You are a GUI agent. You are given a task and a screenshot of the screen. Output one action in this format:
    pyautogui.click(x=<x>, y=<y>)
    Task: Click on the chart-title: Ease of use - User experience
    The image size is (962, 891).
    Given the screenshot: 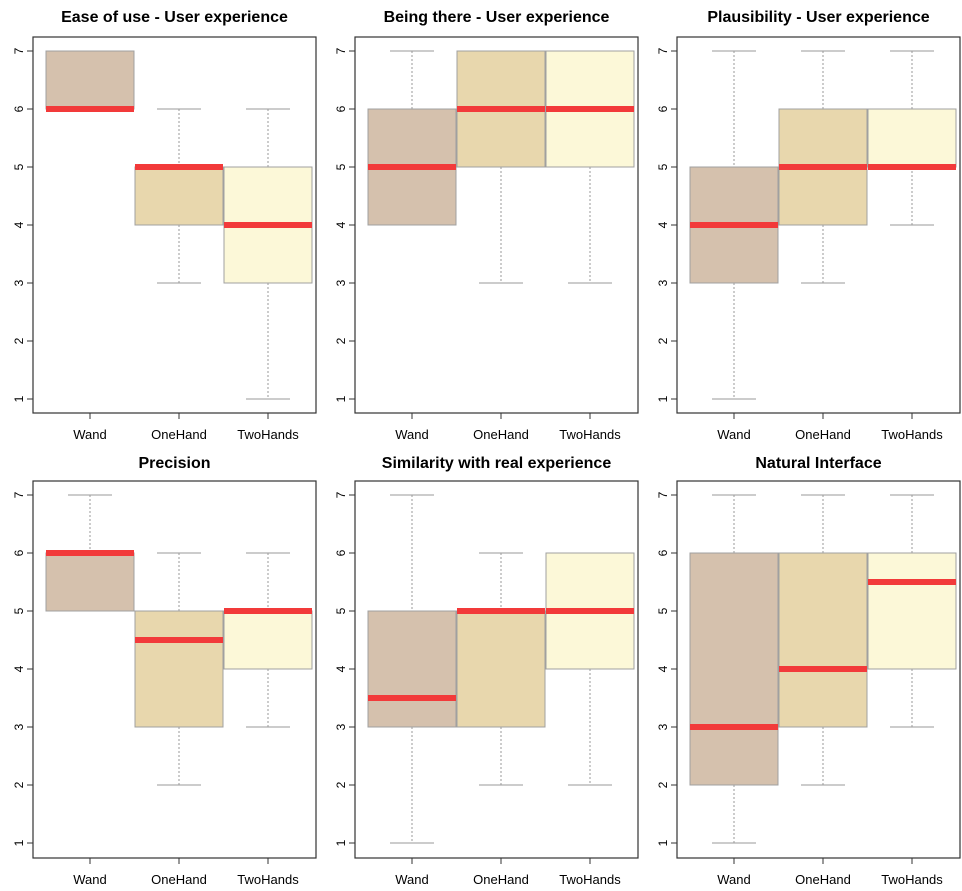 What is the action you would take?
    pyautogui.click(x=174, y=17)
    